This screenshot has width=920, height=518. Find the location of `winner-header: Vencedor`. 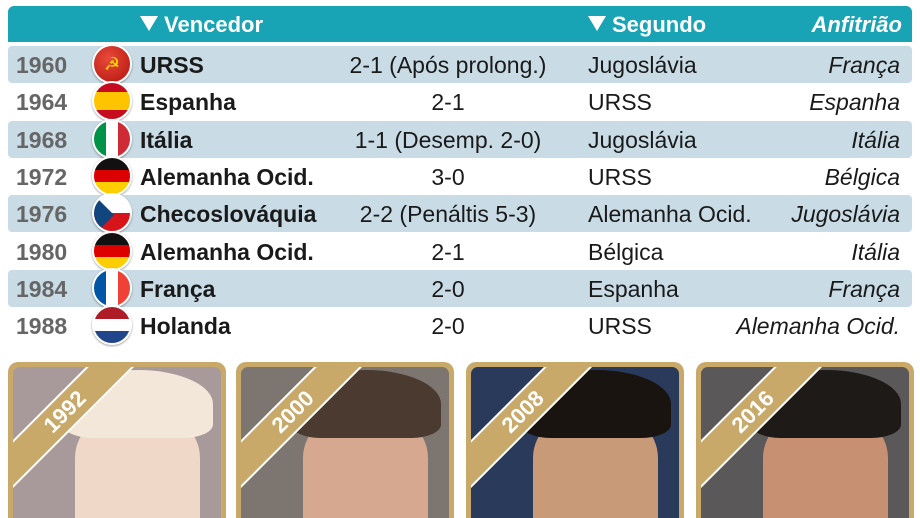

winner-header: Vencedor is located at coordinates (201, 25).